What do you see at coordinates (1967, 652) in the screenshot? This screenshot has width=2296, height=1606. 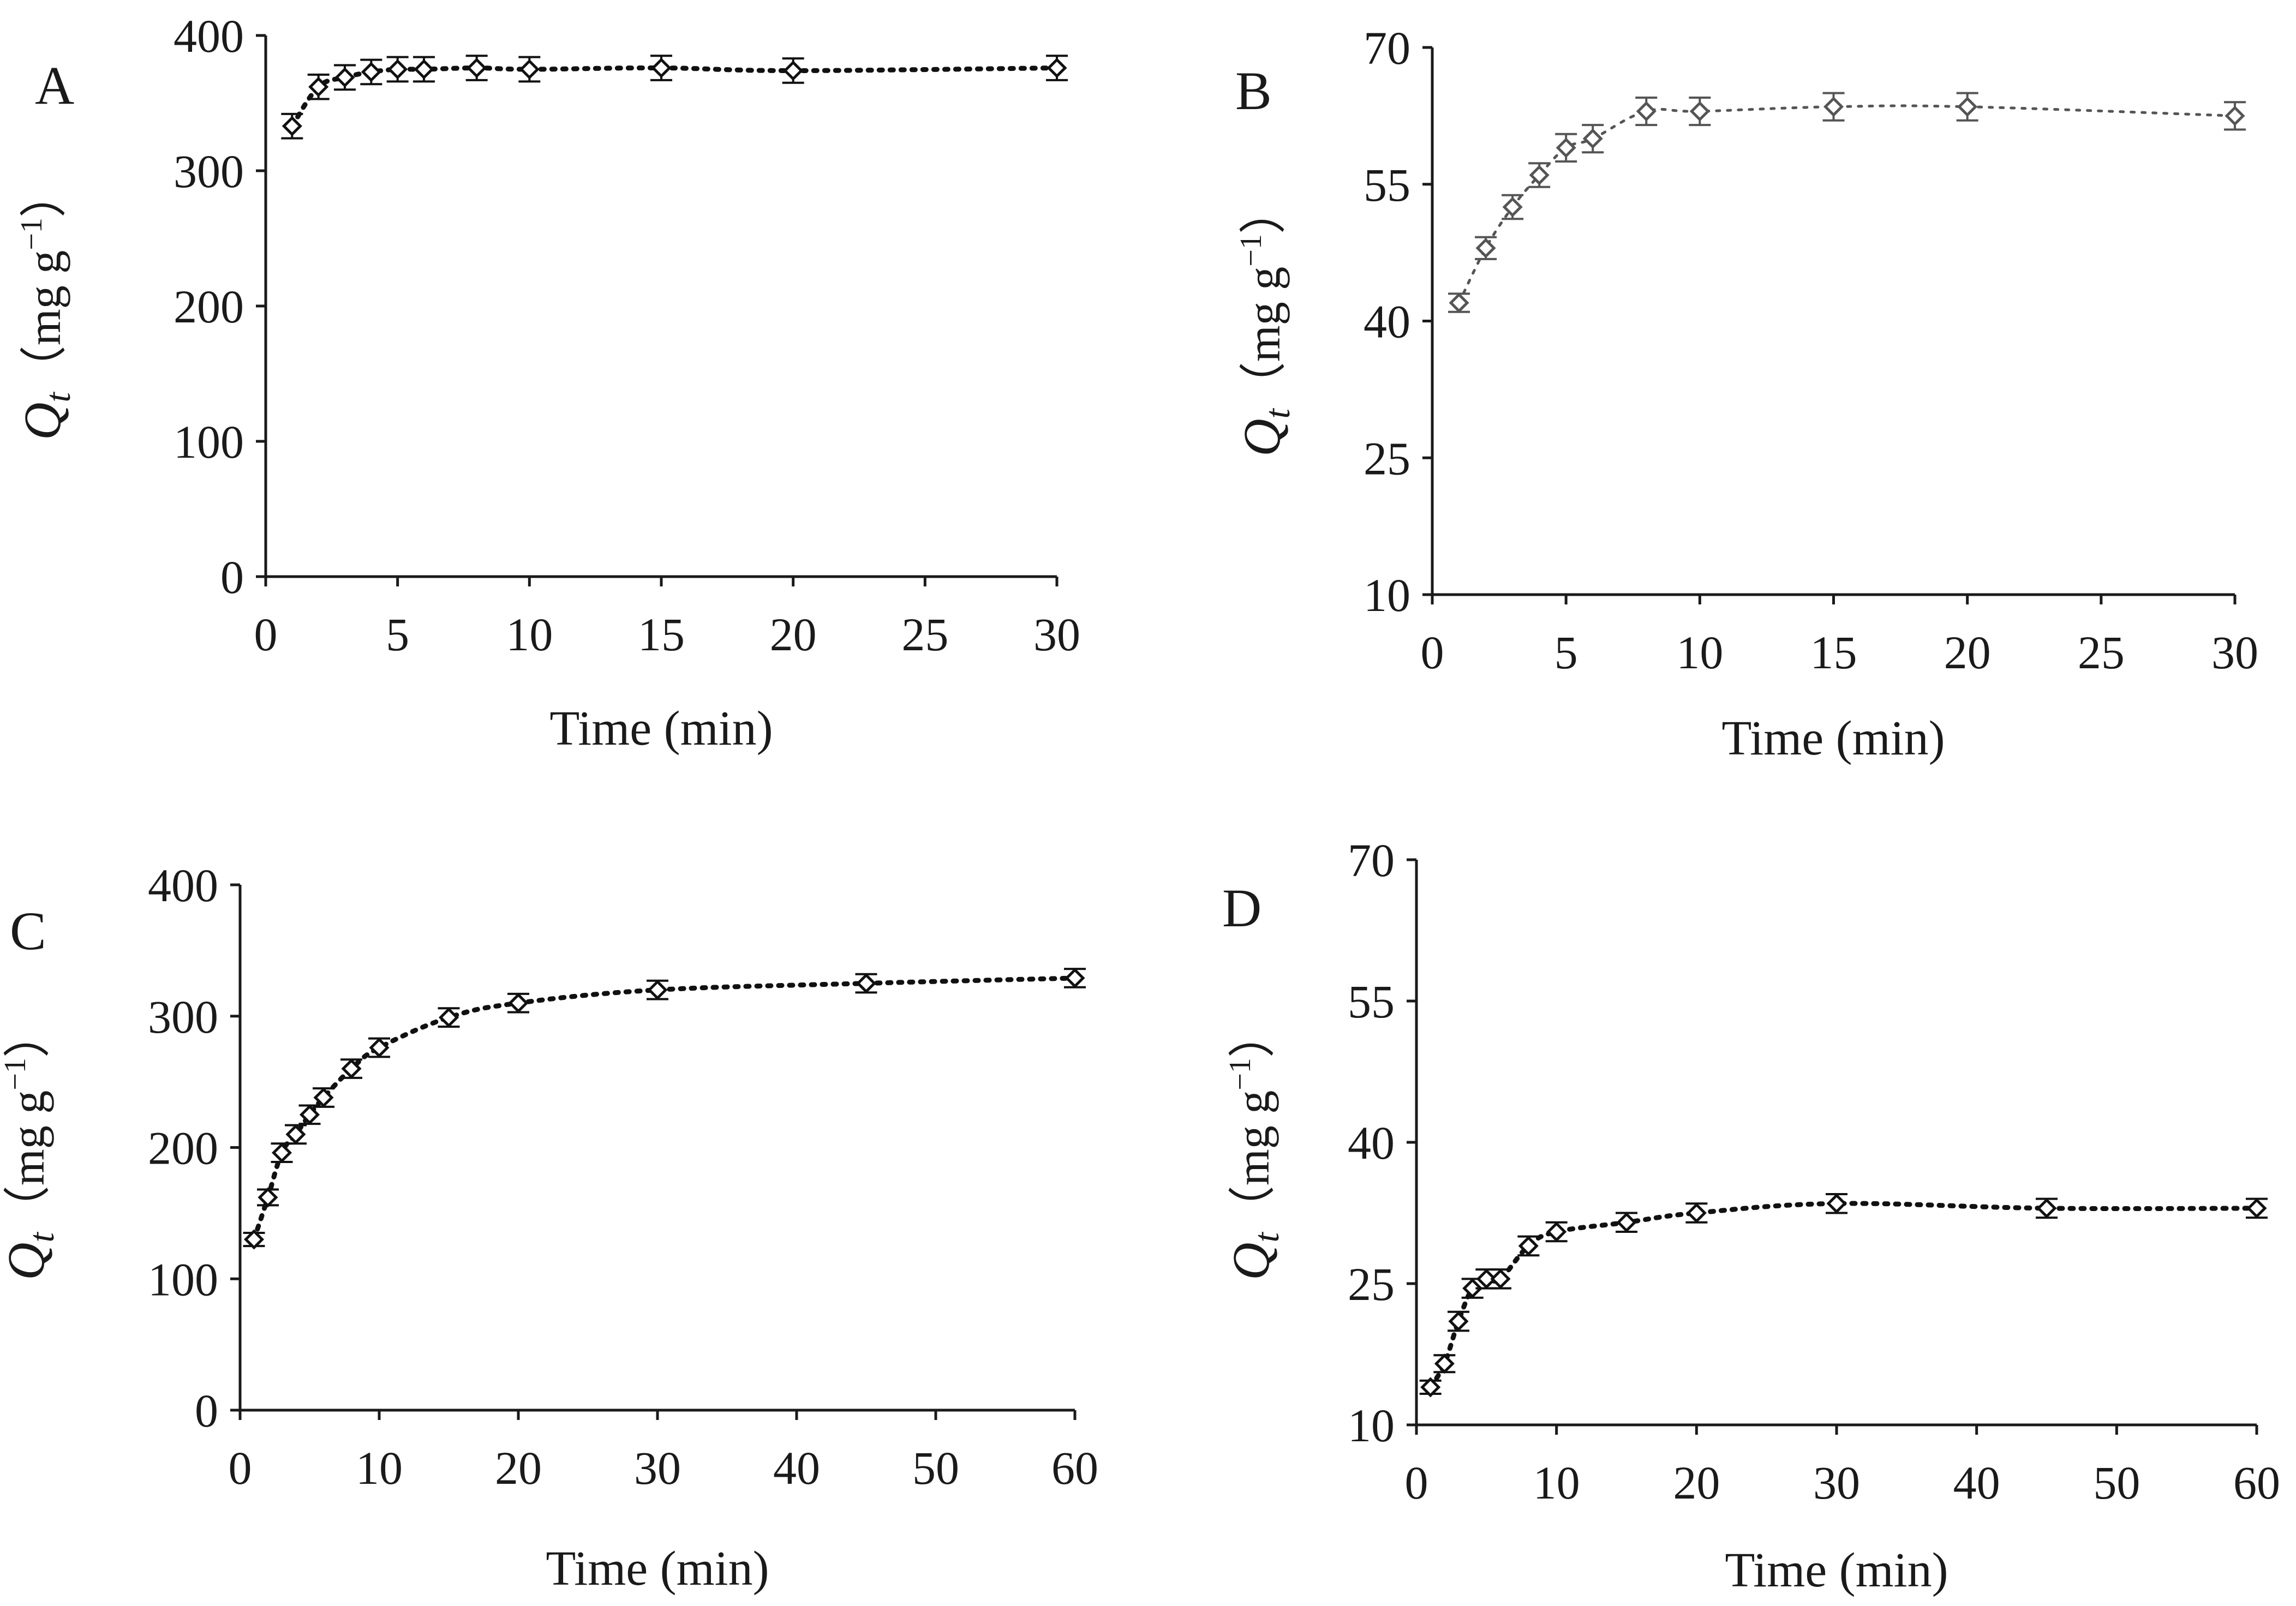 I see `x-tick-label-b: 20` at bounding box center [1967, 652].